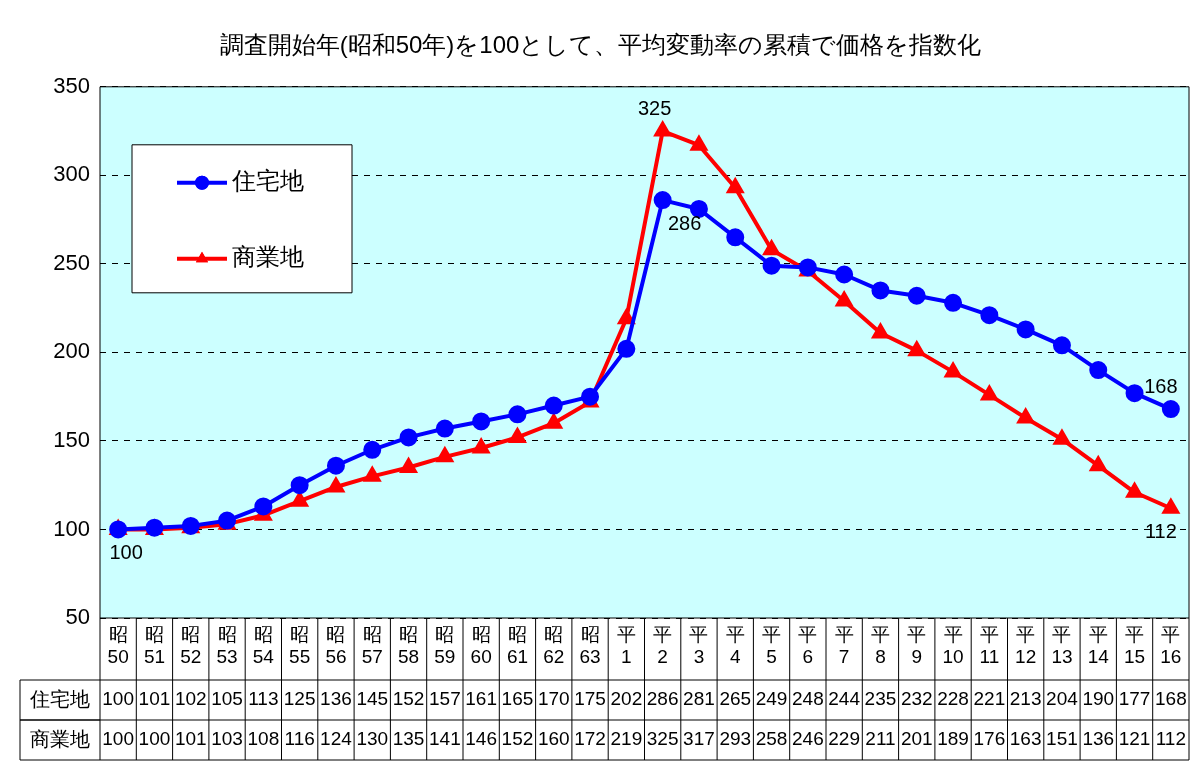  I want to click on data-label: 105, so click(227, 699).